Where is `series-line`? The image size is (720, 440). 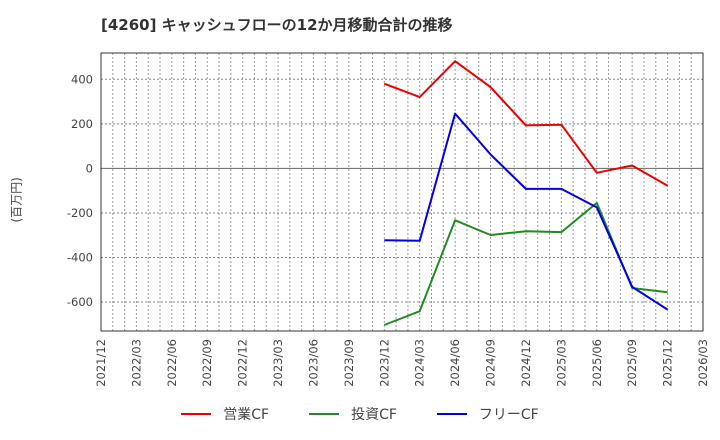
series-line is located at coordinates (526, 123).